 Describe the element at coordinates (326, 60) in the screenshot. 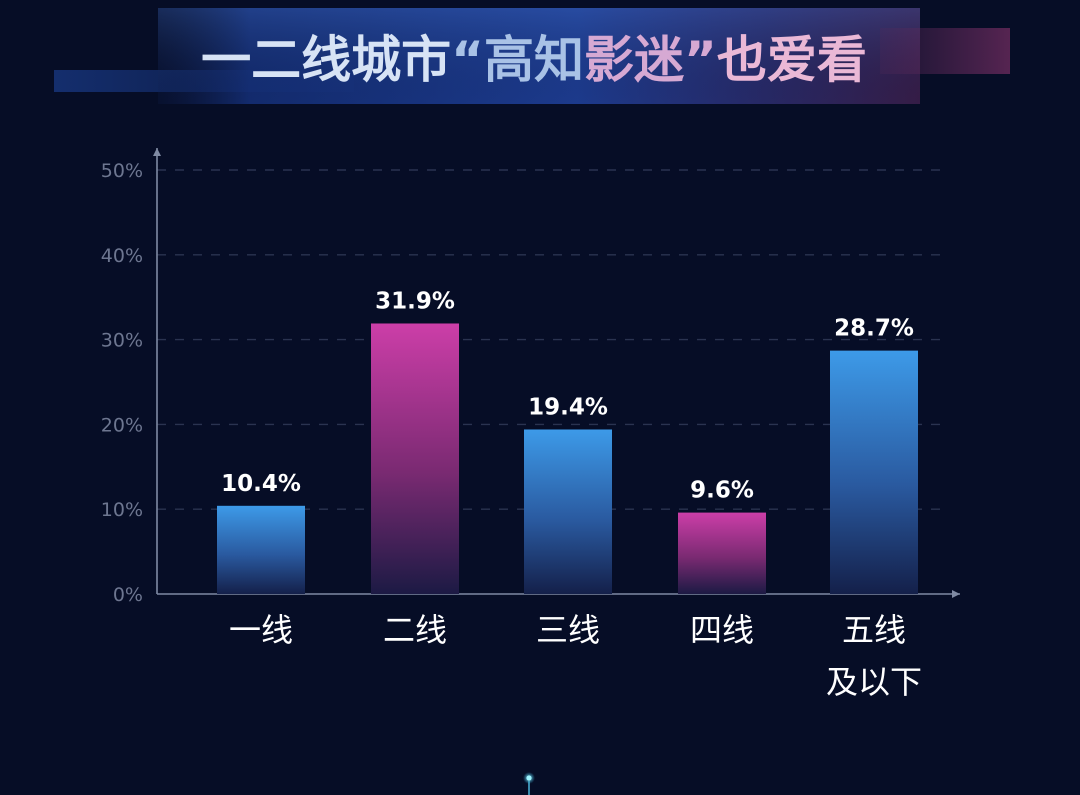

I see `chart-title-part: 一二线城市` at that location.